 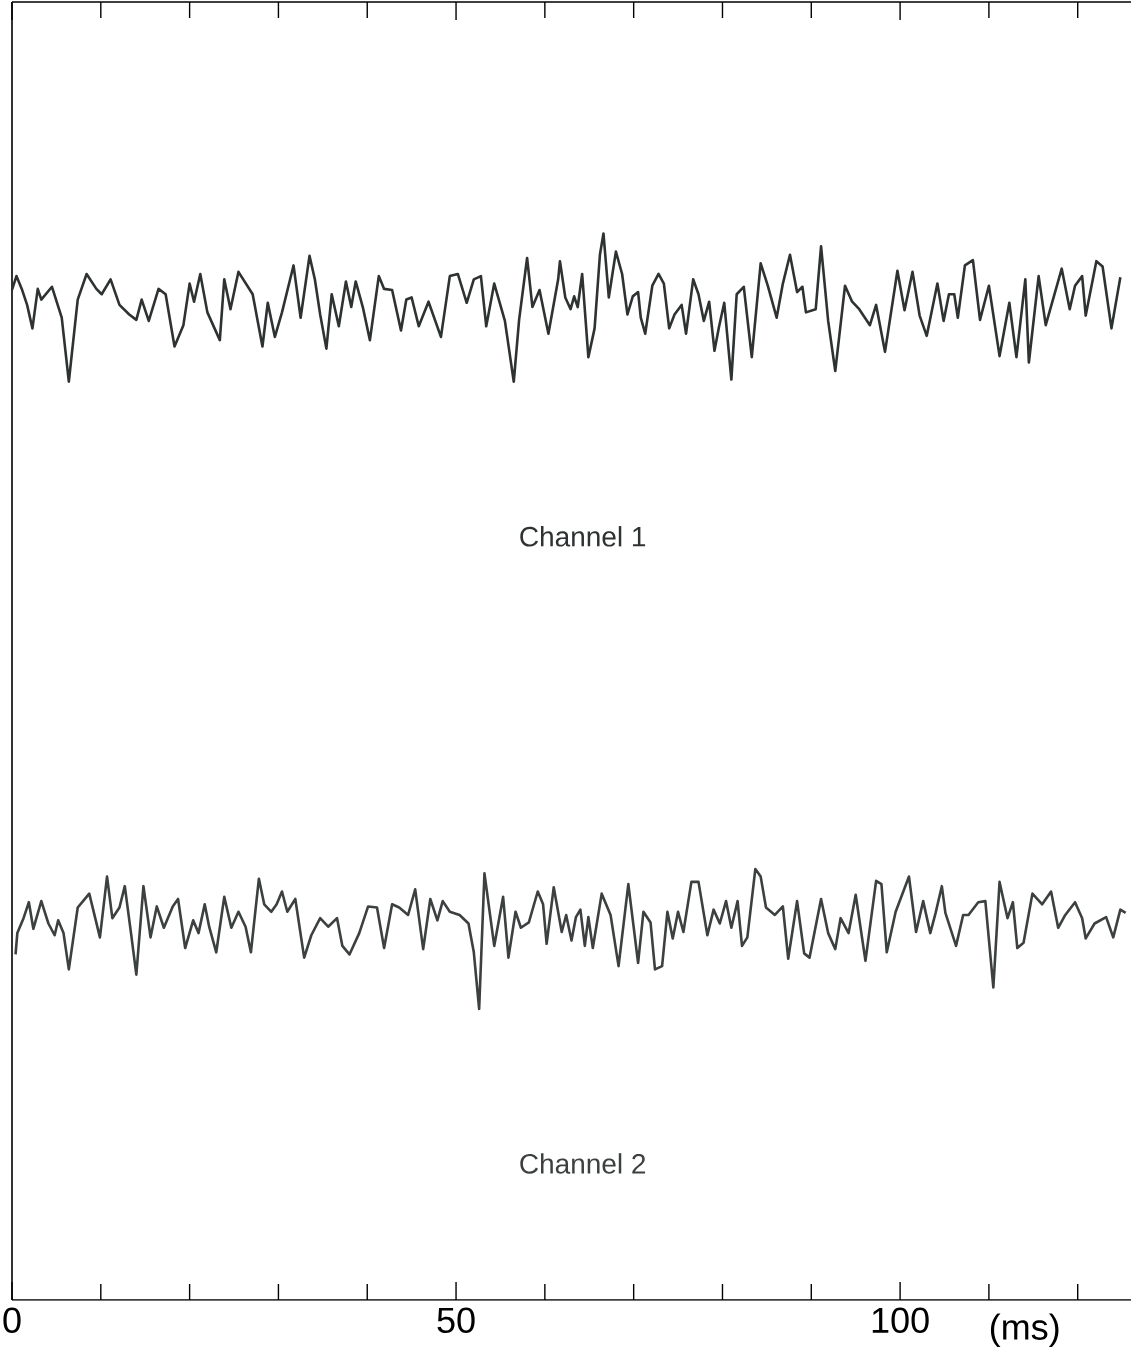 I want to click on x-tick-label: 100, so click(x=900, y=1320).